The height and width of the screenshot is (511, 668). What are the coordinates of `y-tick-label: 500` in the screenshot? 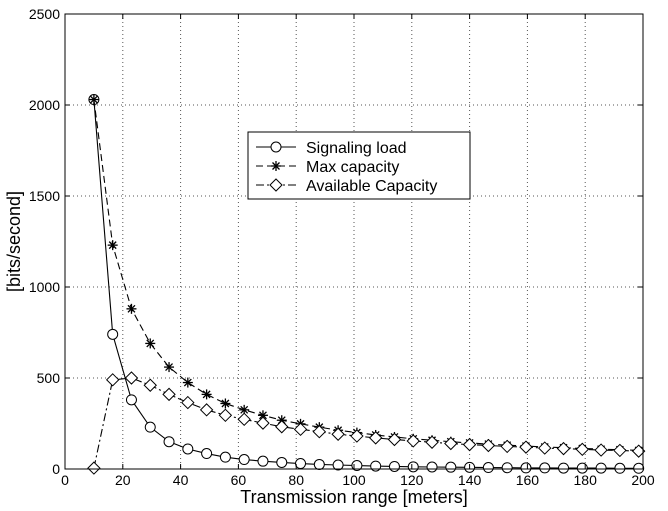 It's located at (49, 378).